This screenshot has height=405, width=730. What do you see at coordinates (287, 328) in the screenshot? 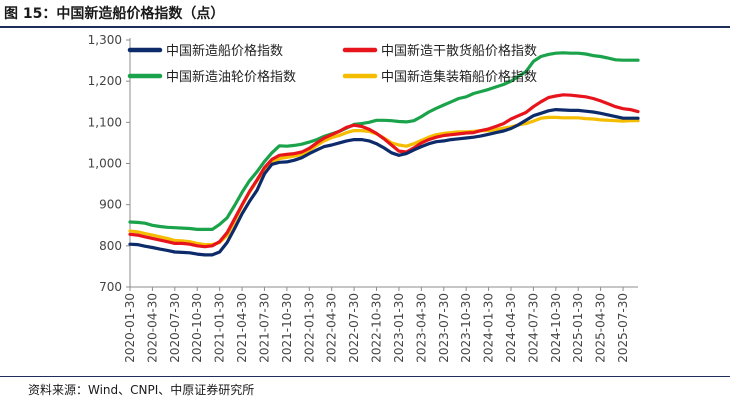
I see `x-tick-label: 2021-10-30` at bounding box center [287, 328].